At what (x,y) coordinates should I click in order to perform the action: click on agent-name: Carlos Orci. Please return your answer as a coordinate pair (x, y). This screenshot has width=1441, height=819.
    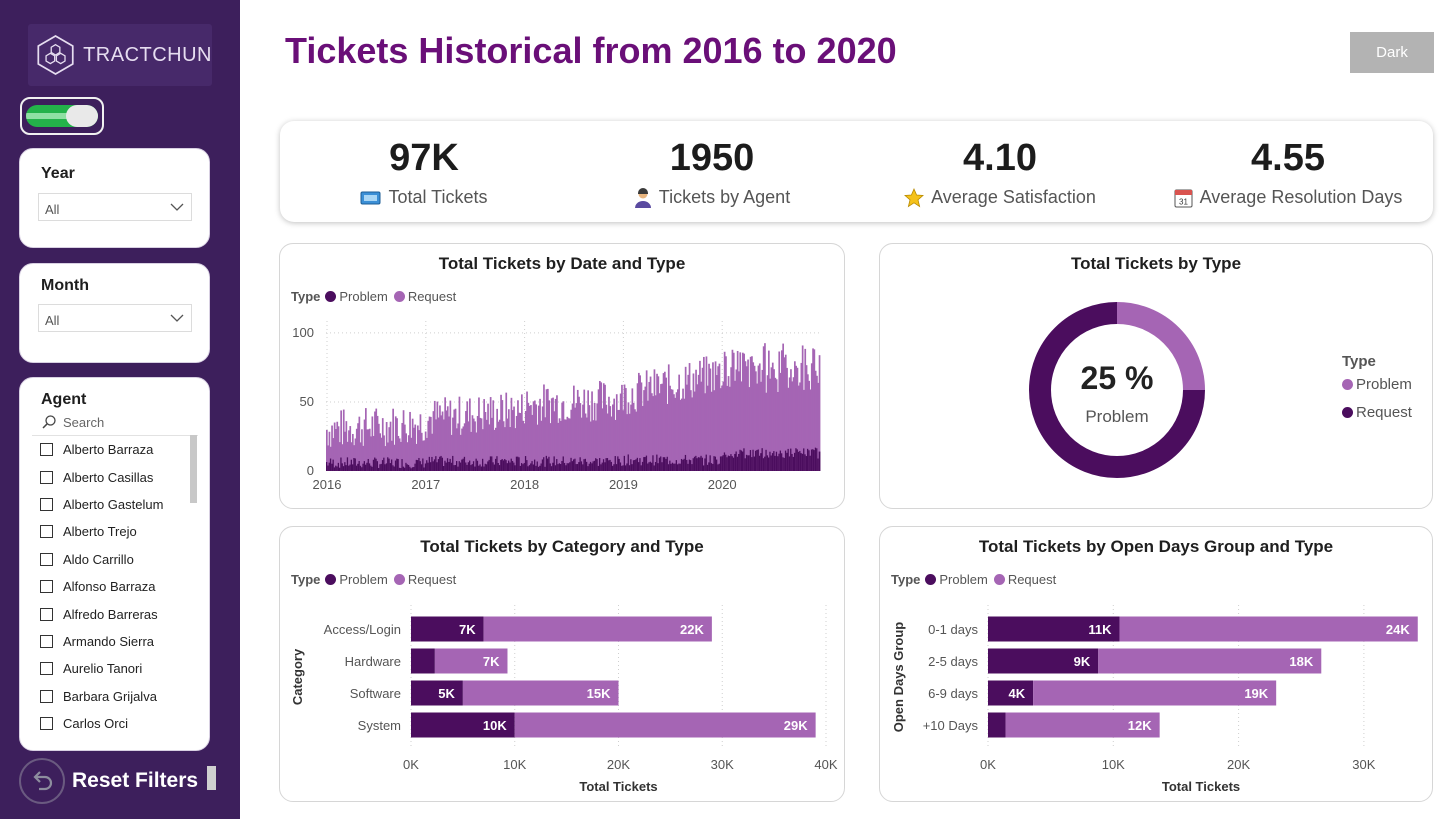
    Looking at the image, I should click on (96, 724).